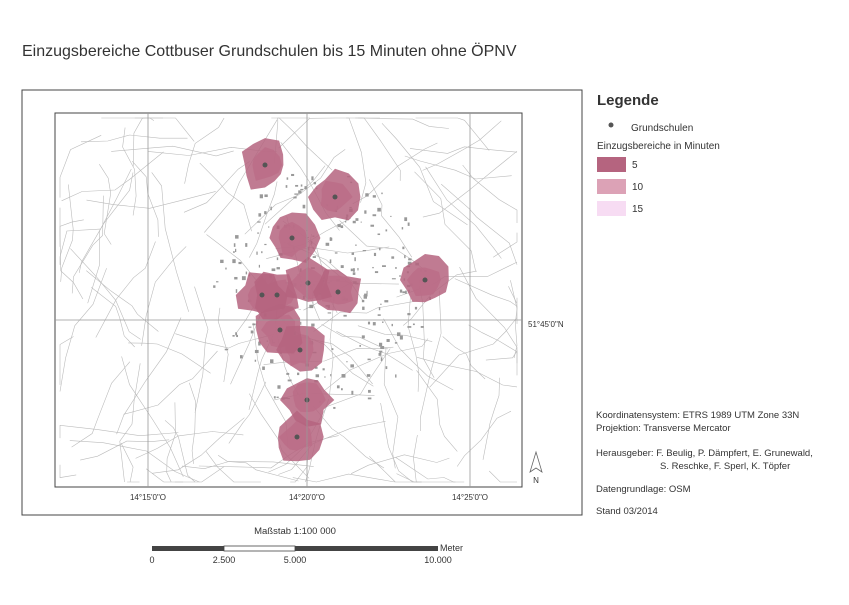 This screenshot has width=849, height=605. Describe the element at coordinates (148, 497) in the screenshot. I see `x-label: 14°15'0"O` at that location.